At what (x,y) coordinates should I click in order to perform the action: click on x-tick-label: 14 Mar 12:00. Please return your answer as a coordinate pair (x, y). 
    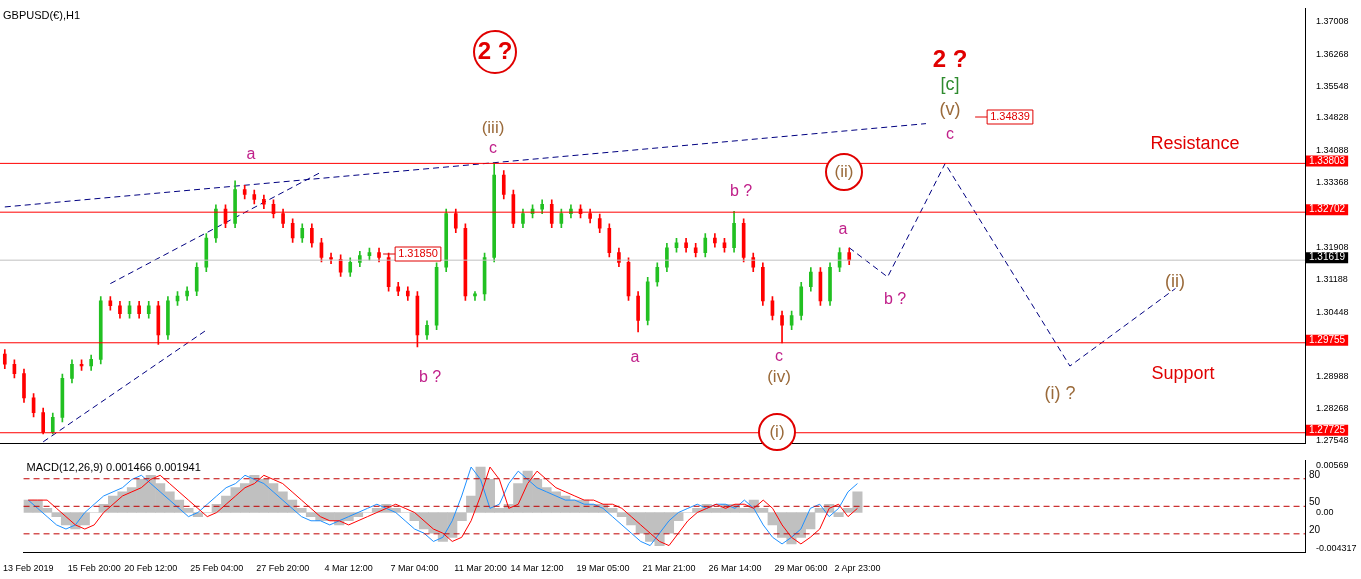
    Looking at the image, I should click on (537, 568).